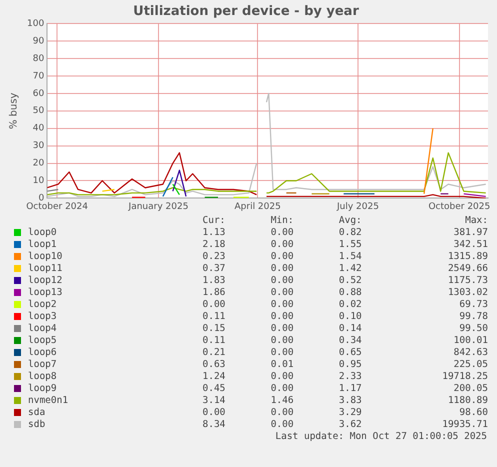  What do you see at coordinates (42, 377) in the screenshot?
I see `legend-label: loop8` at bounding box center [42, 377].